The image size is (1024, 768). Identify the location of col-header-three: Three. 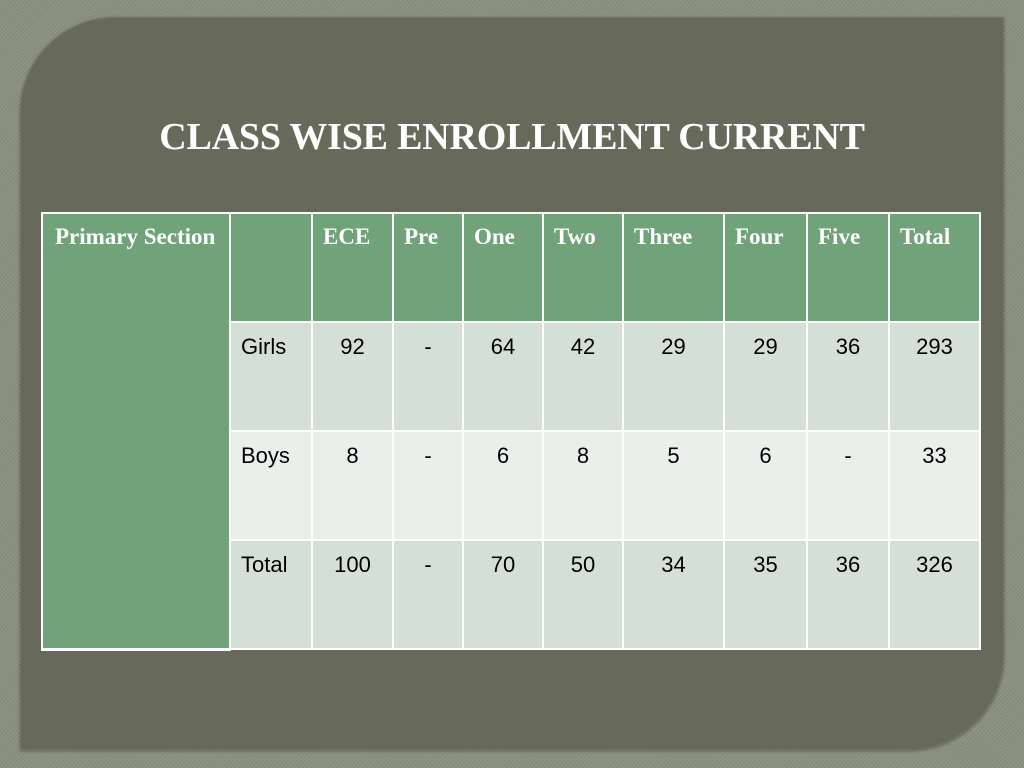
(673, 267).